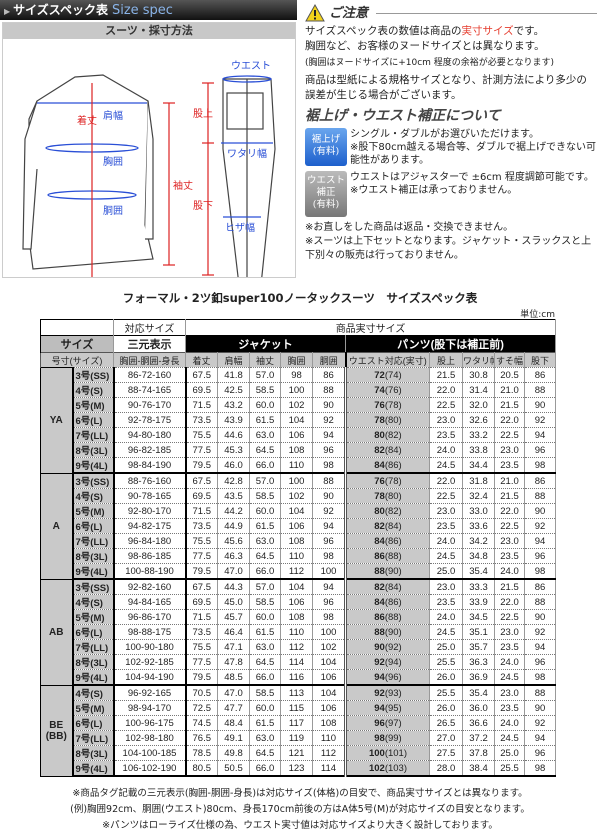 The width and height of the screenshot is (600, 834). Describe the element at coordinates (329, 738) in the screenshot. I see `jacket-waist-cell: 110` at that location.